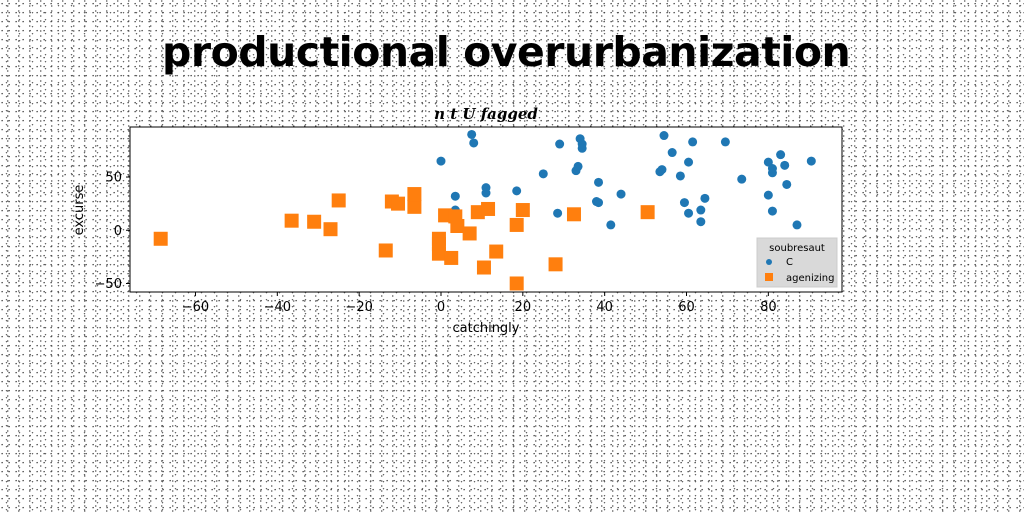 The height and width of the screenshot is (512, 1024). I want to click on x-axis-label: catchingly, so click(485, 328).